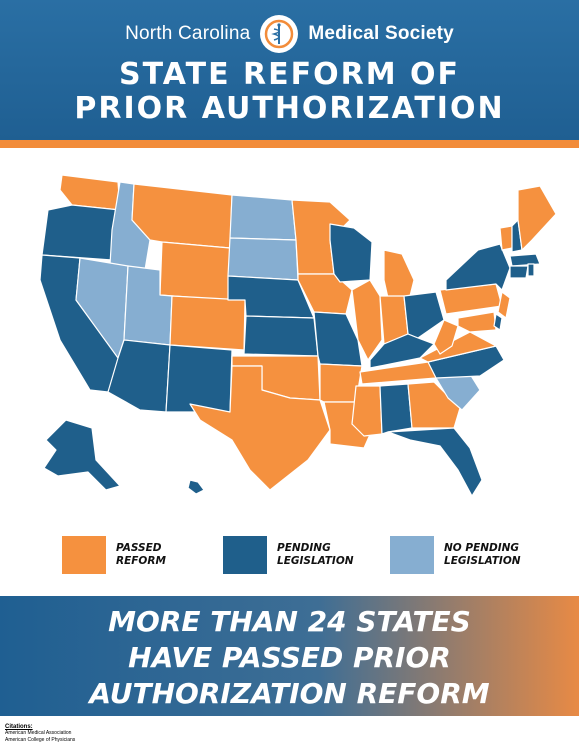  I want to click on org-name-left: North Carolina, so click(188, 33).